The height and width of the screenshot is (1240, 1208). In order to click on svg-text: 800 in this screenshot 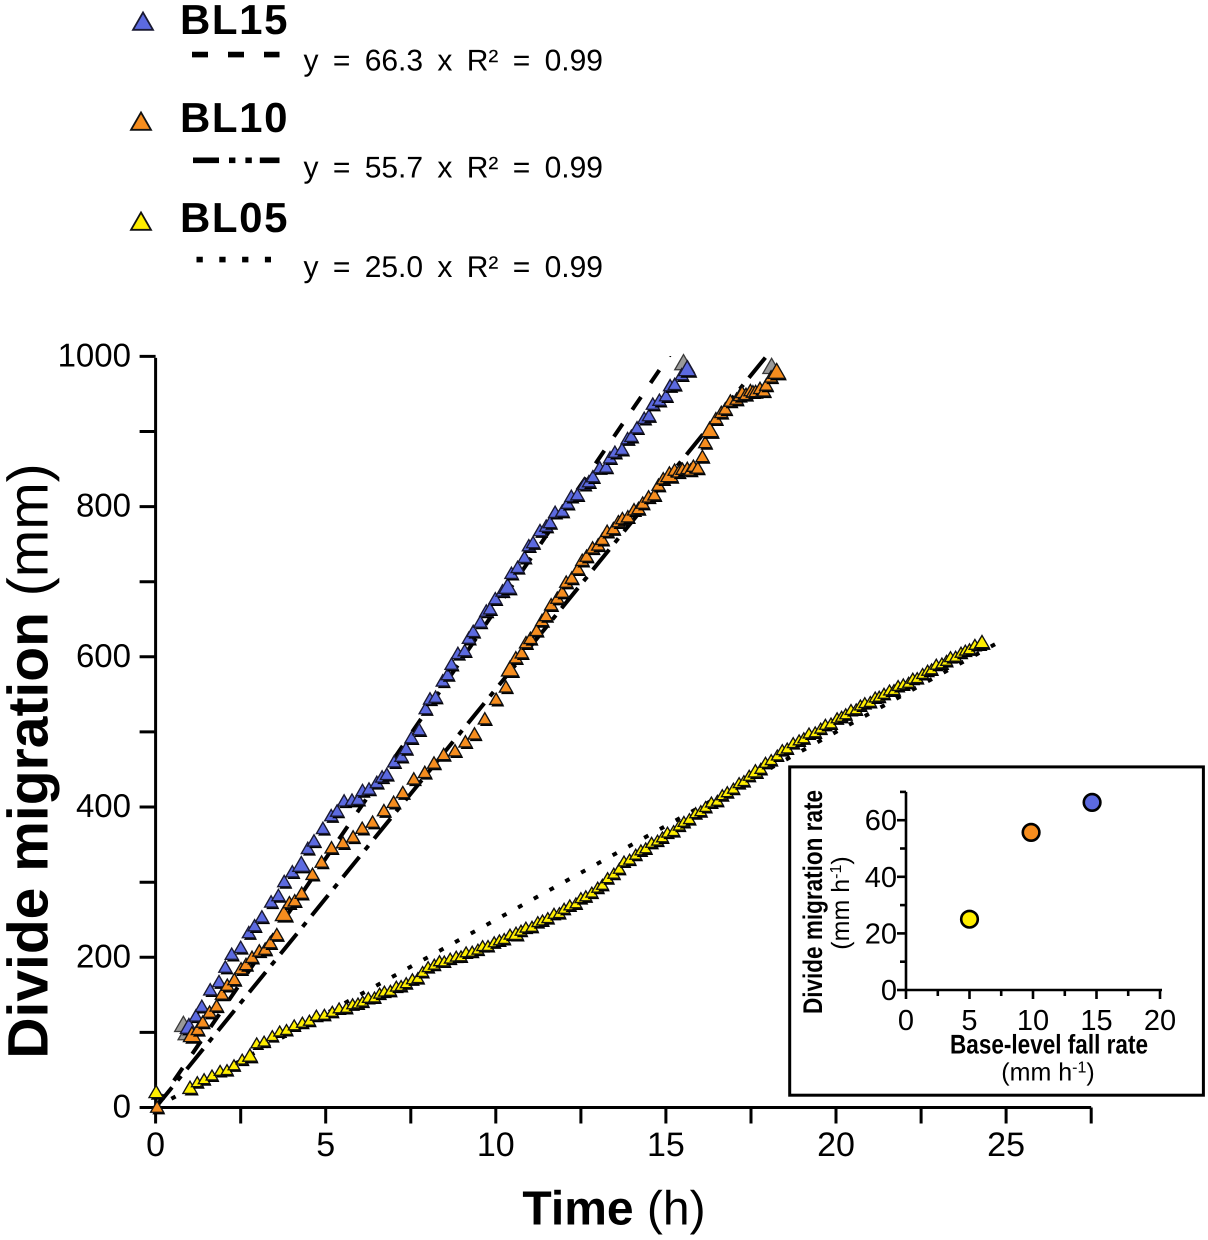, I will do `click(103, 505)`.